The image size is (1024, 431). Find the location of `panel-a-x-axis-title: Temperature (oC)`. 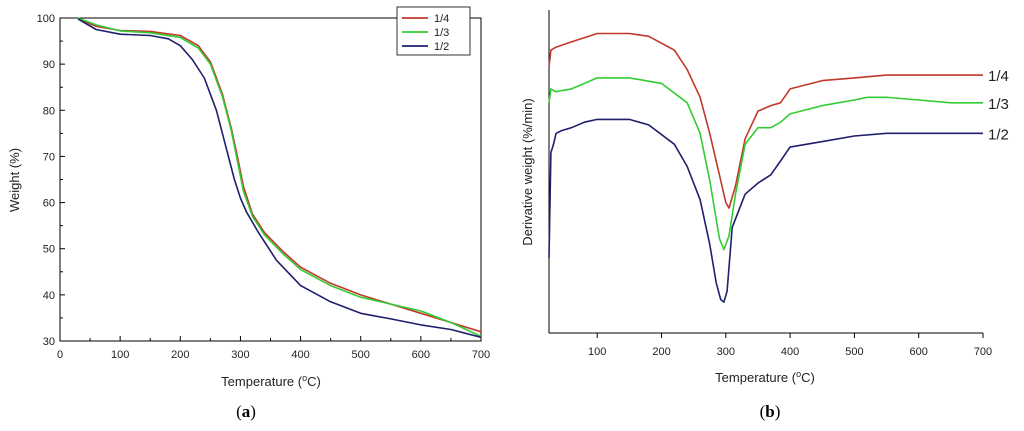

panel-a-x-axis-title: Temperature (oC) is located at coordinates (271, 381).